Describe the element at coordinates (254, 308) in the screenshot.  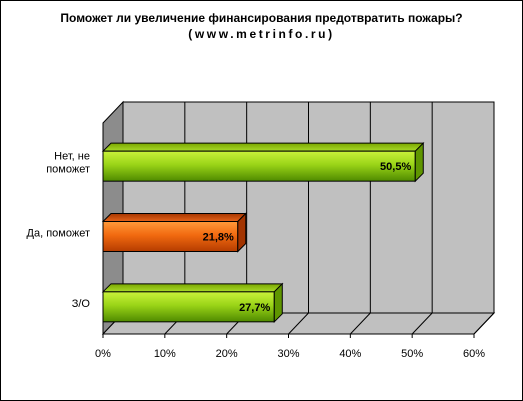
I see `bar-value-label: 27,7%` at that location.